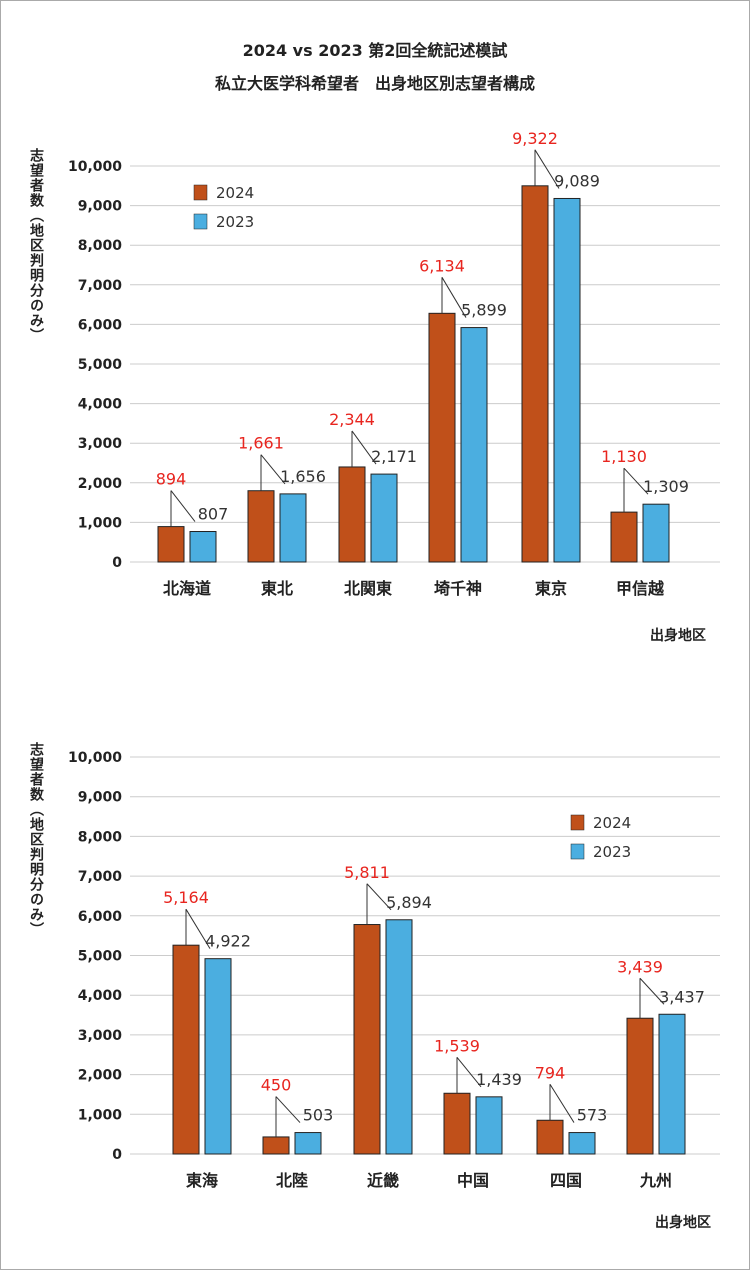 Image resolution: width=750 pixels, height=1270 pixels. Describe the element at coordinates (535, 374) in the screenshot. I see `bar-2024-東京` at that location.